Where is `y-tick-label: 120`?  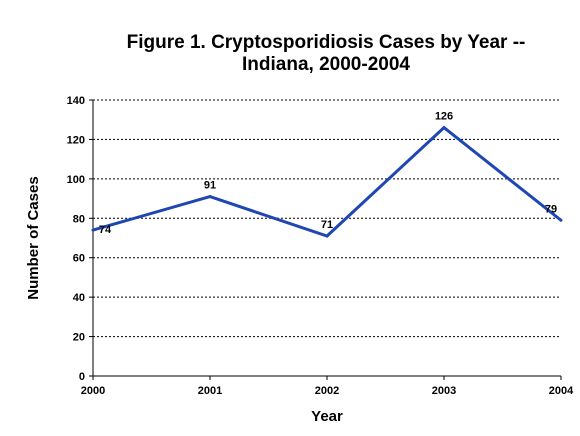
y-tick-label: 120 is located at coordinates (76, 140).